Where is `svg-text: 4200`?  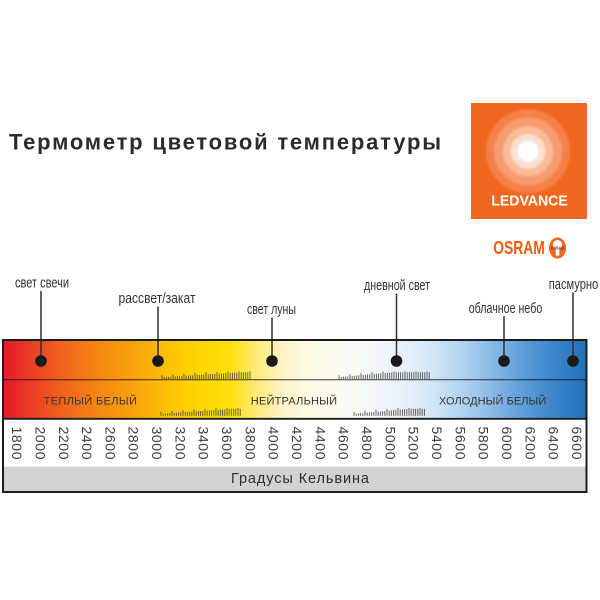 svg-text: 4200 is located at coordinates (297, 443).